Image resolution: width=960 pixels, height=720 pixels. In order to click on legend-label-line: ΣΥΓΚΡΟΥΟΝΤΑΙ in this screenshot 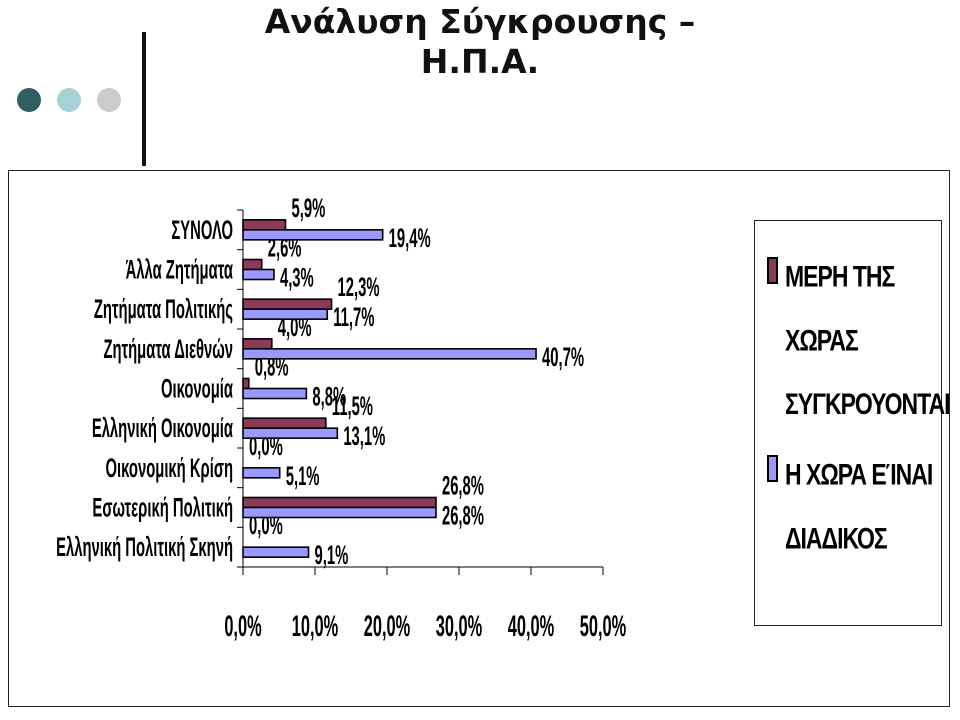, I will do `click(867, 403)`.